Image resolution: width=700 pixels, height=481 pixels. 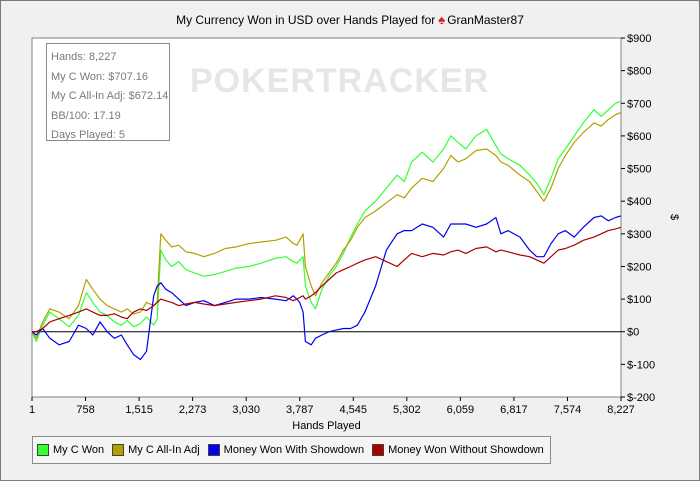 What do you see at coordinates (246, 410) in the screenshot?
I see `x-tick-label: 3,030` at bounding box center [246, 410].